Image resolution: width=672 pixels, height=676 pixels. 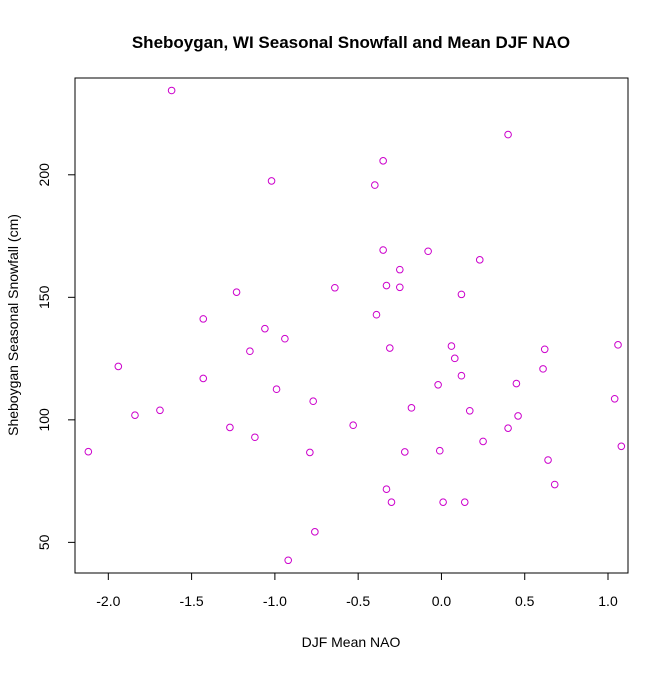 What do you see at coordinates (13, 325) in the screenshot?
I see `y-axis-label: Sheboygan Seasonal Snowfall (cm)` at bounding box center [13, 325].